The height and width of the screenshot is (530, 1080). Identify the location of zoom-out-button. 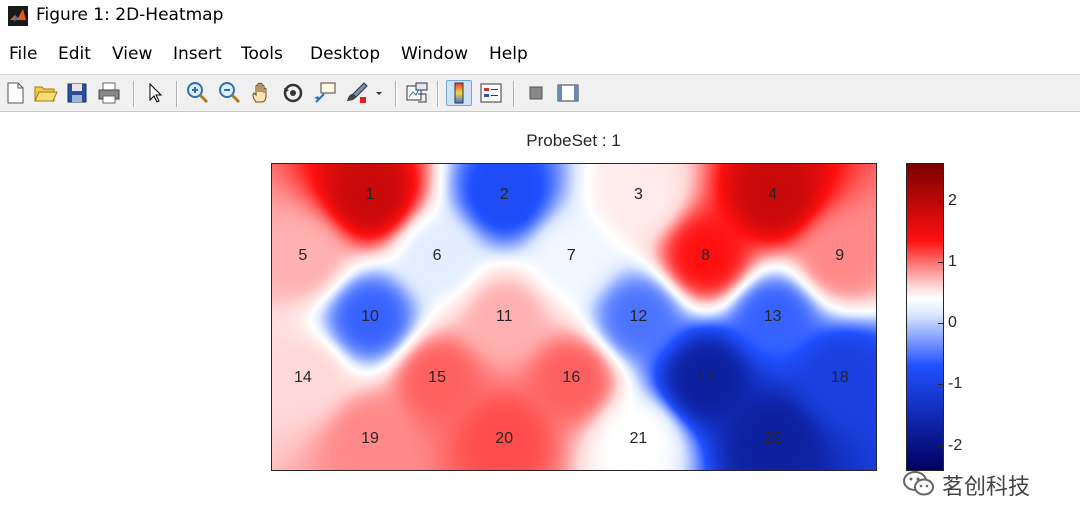
(229, 93).